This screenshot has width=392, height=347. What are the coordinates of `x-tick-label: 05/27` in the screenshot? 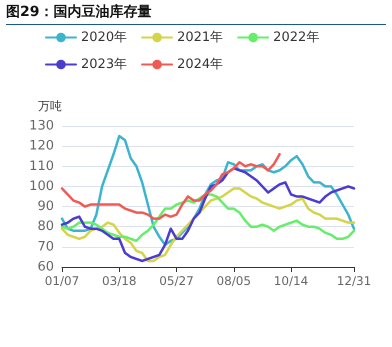 It's located at (176, 281).